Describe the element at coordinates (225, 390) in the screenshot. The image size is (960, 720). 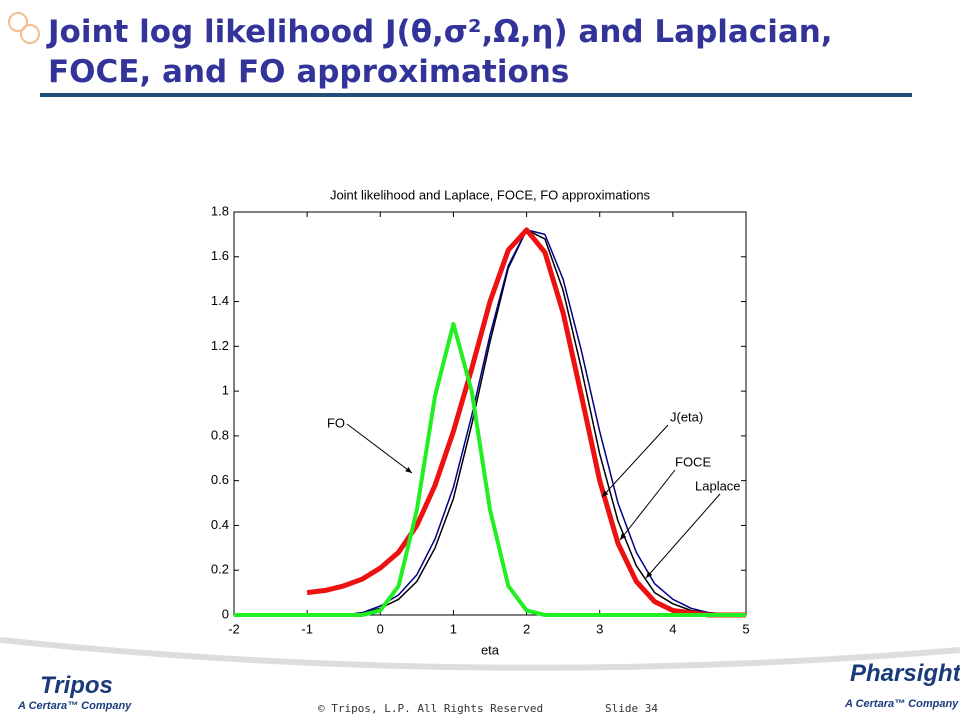
I see `y-tick-label: 1` at that location.